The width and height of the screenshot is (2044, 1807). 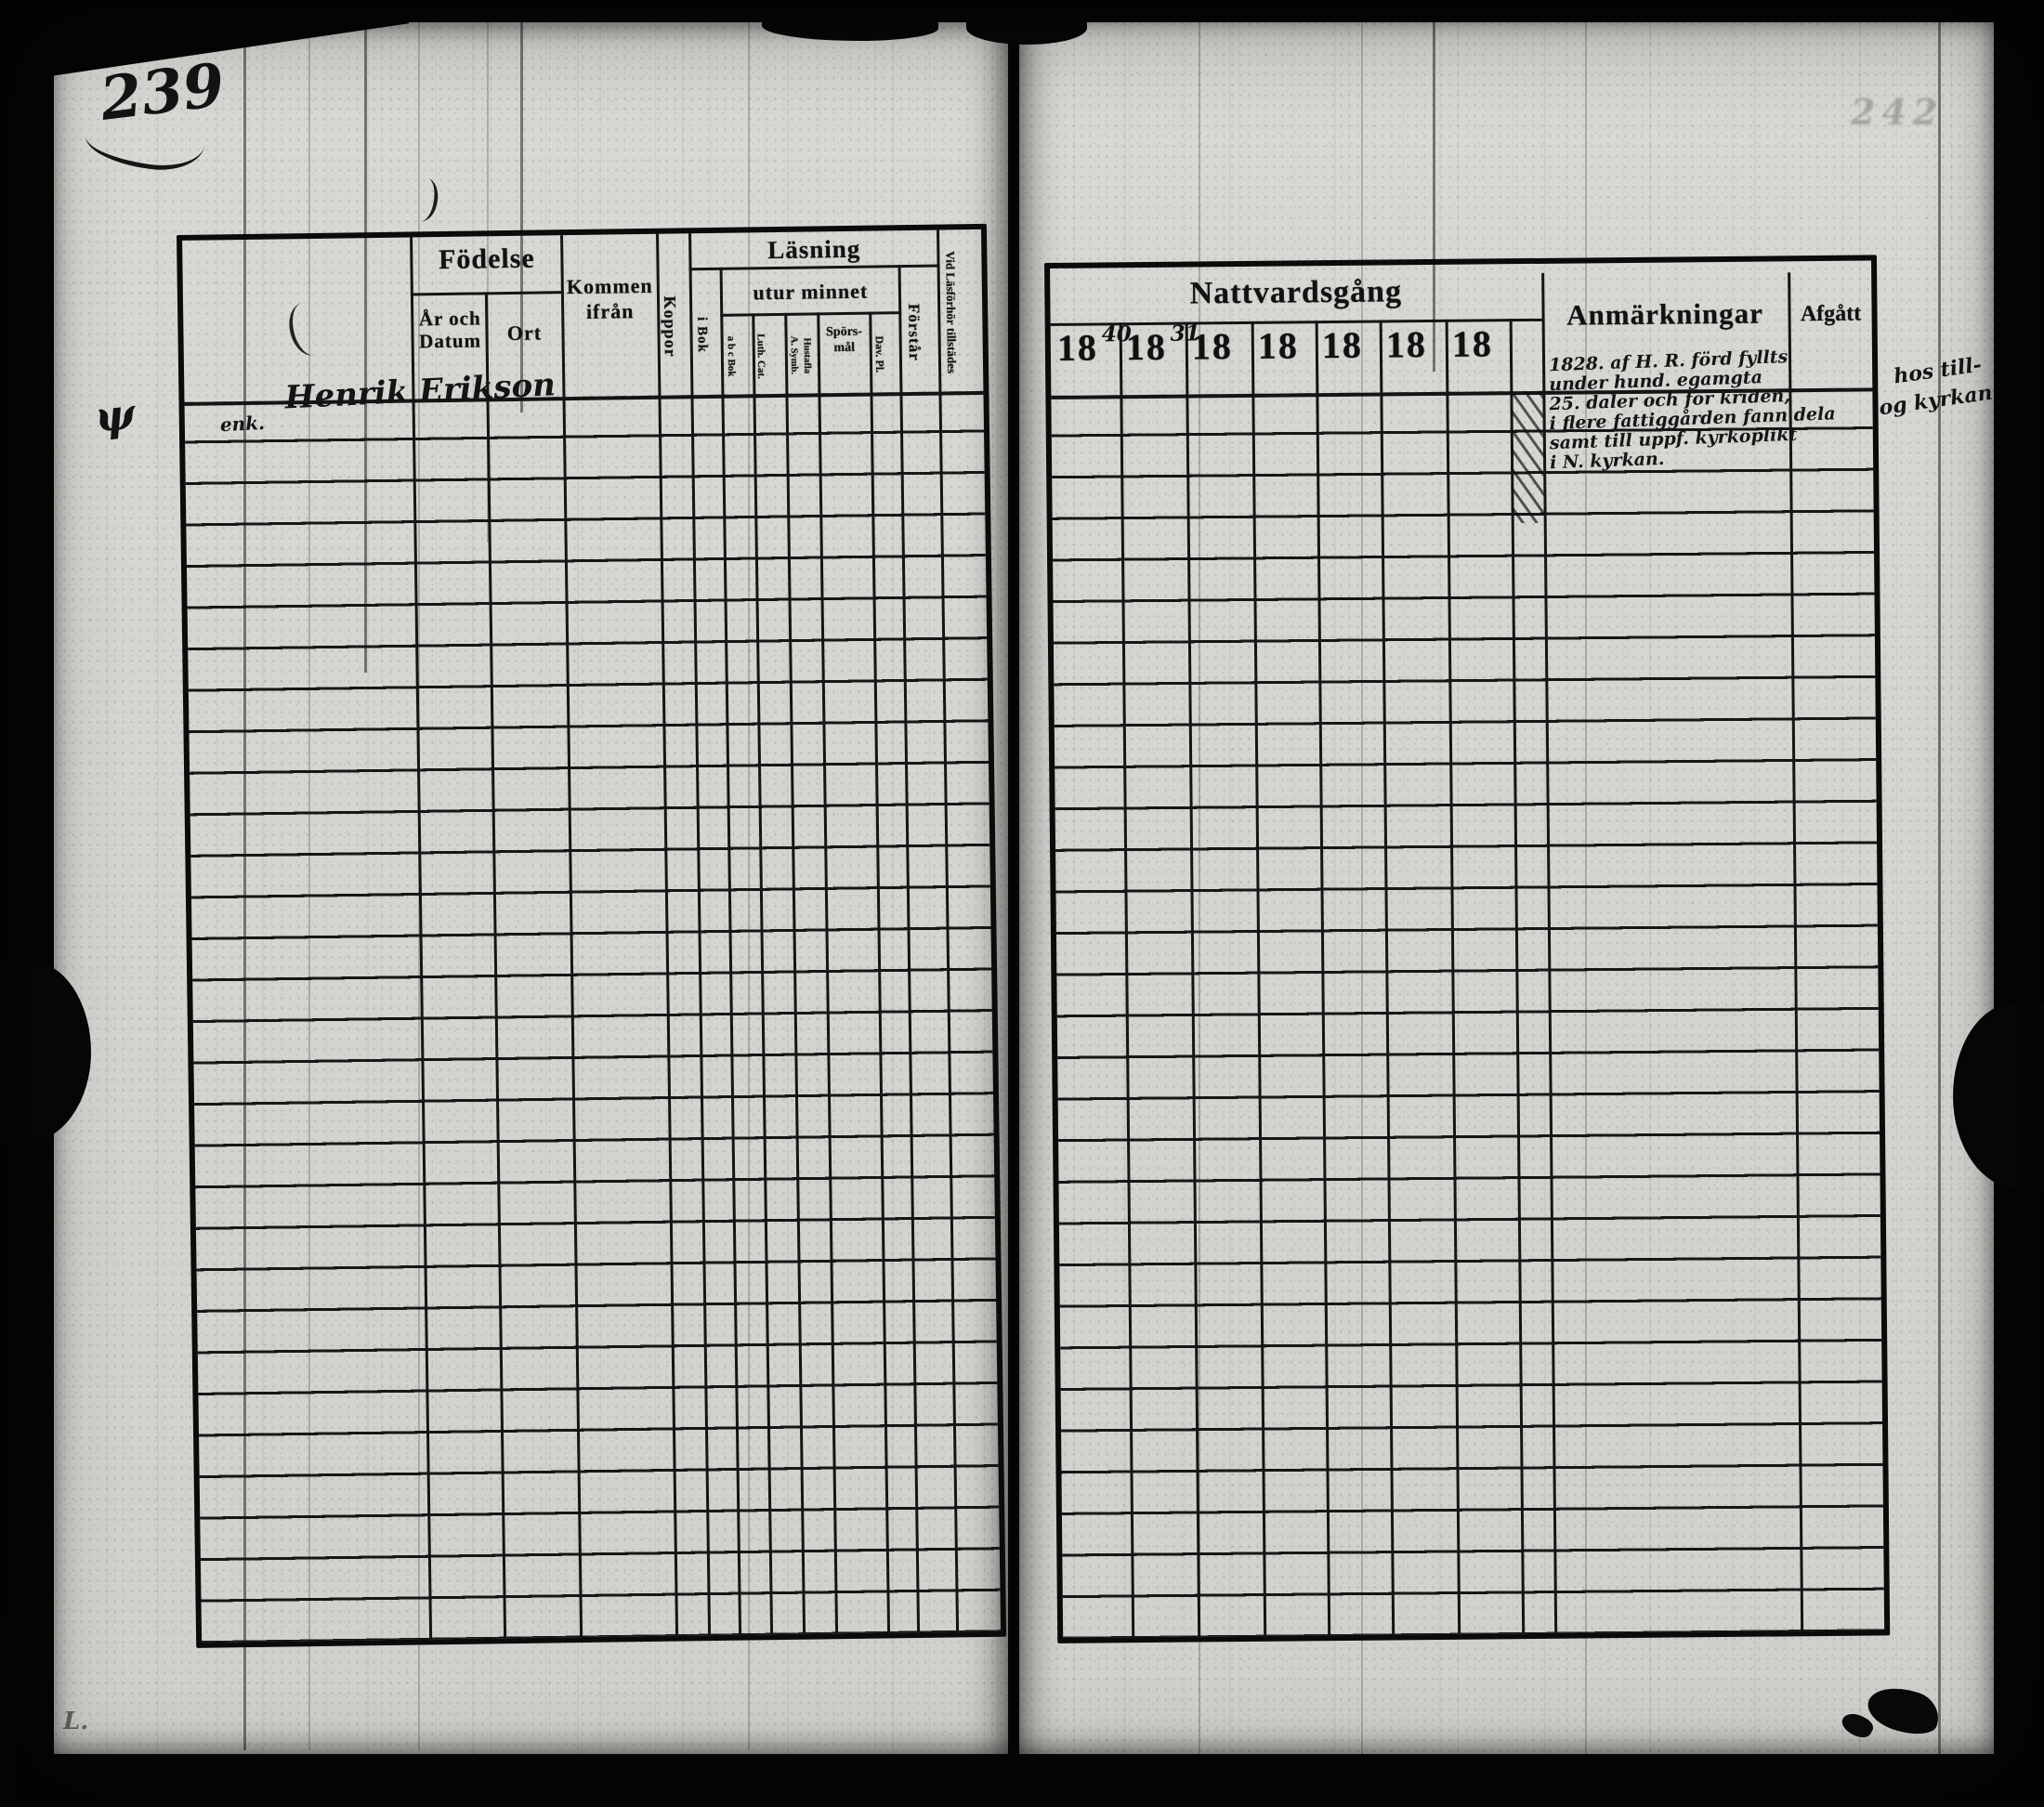 I want to click on year-column-header: 18 31, so click(x=1160, y=357).